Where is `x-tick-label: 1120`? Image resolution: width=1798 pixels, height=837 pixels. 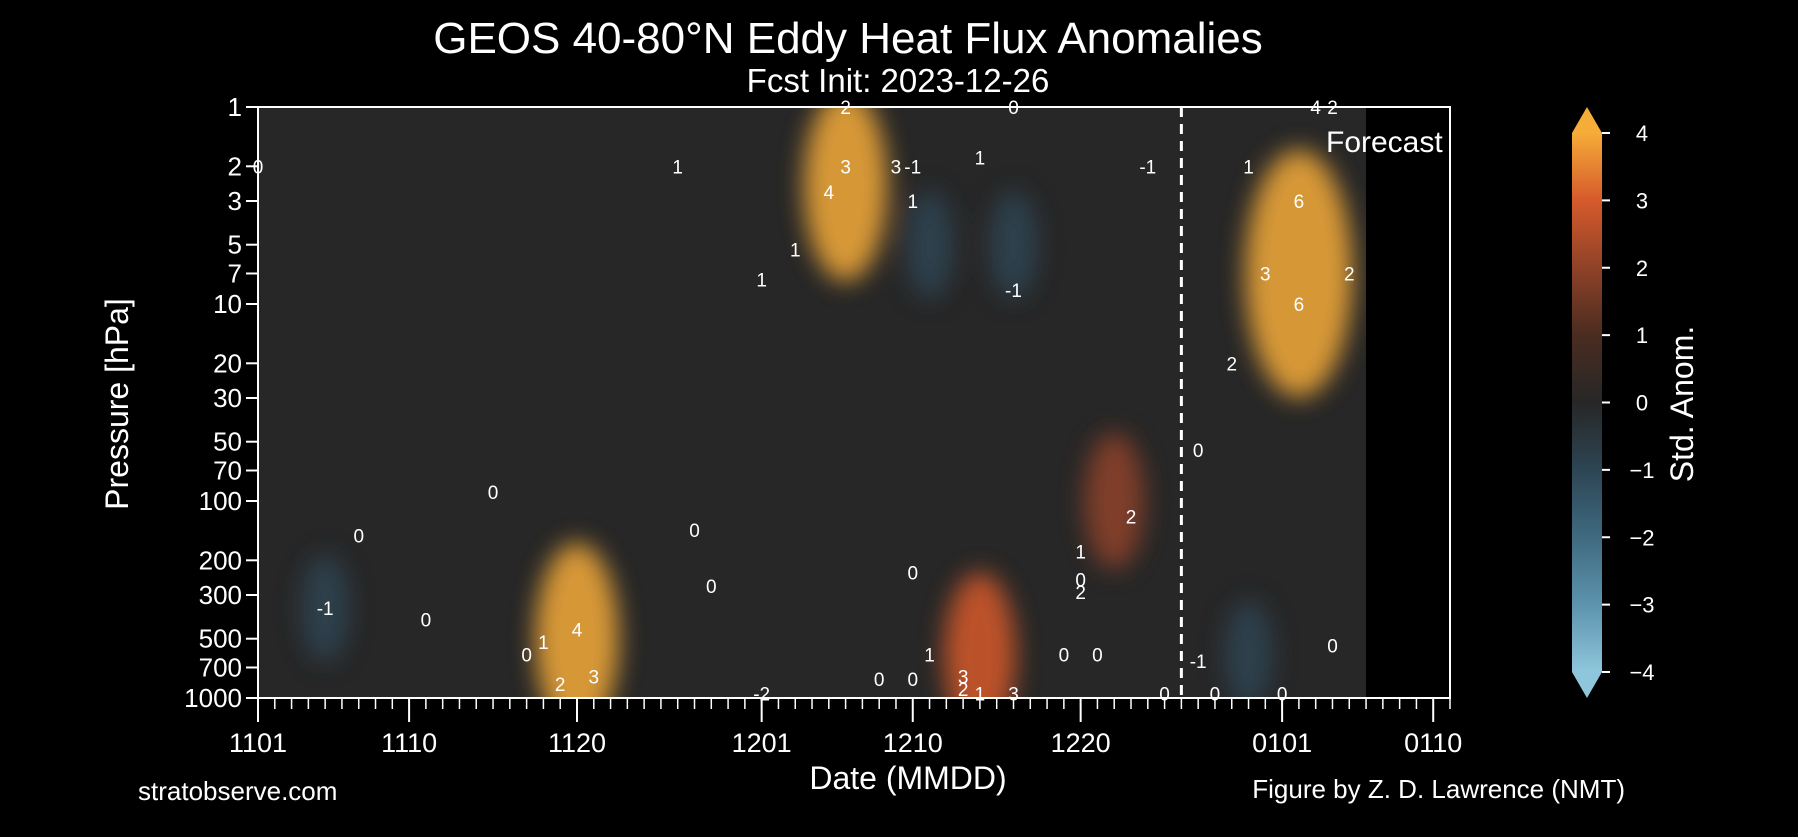 x-tick-label: 1120 is located at coordinates (577, 743).